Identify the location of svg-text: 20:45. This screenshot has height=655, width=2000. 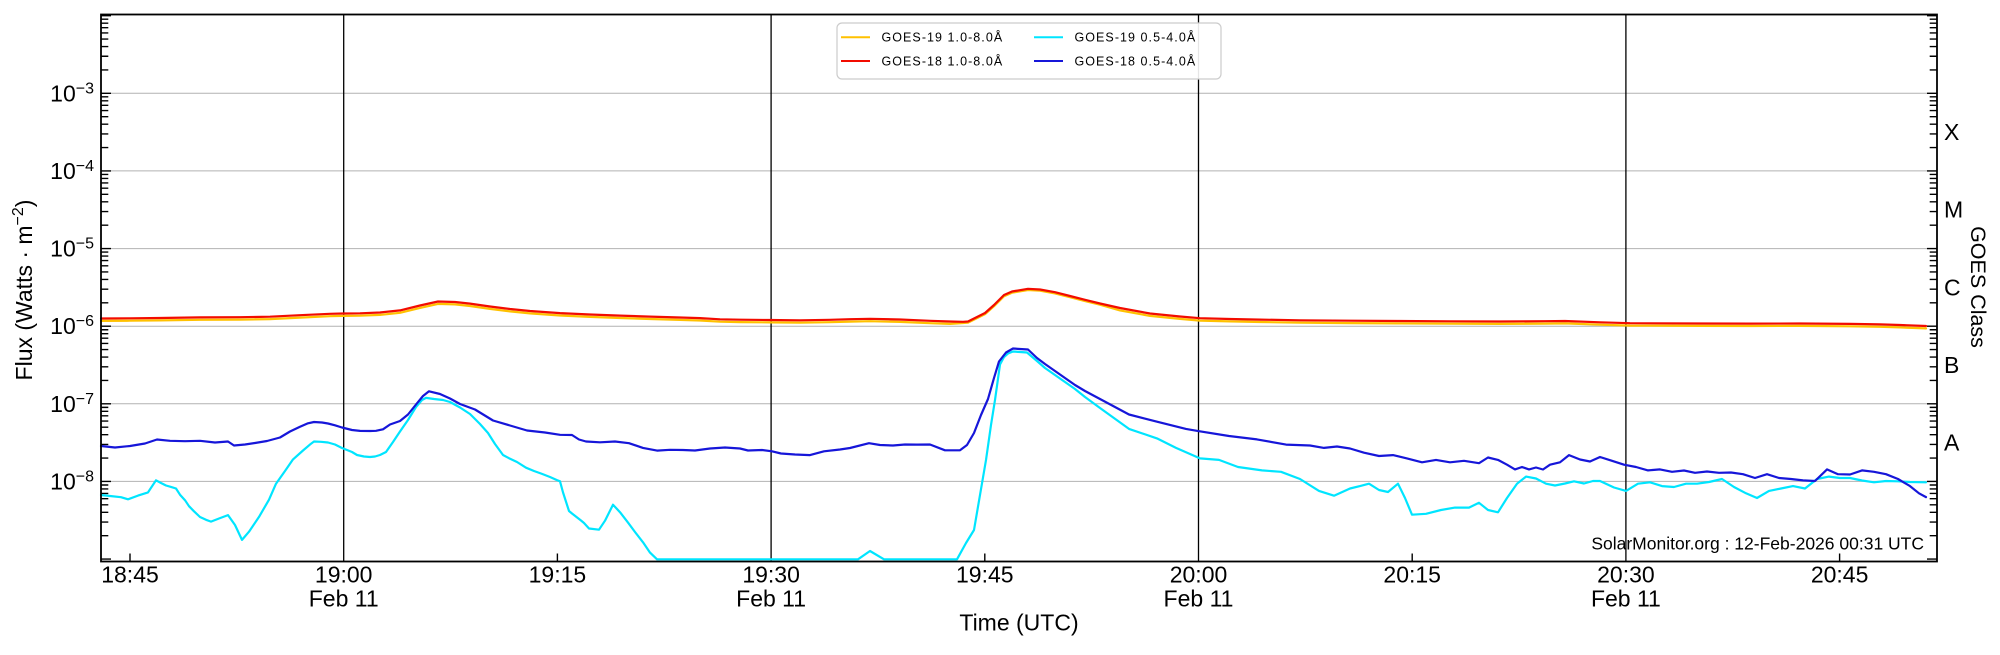
(1840, 575).